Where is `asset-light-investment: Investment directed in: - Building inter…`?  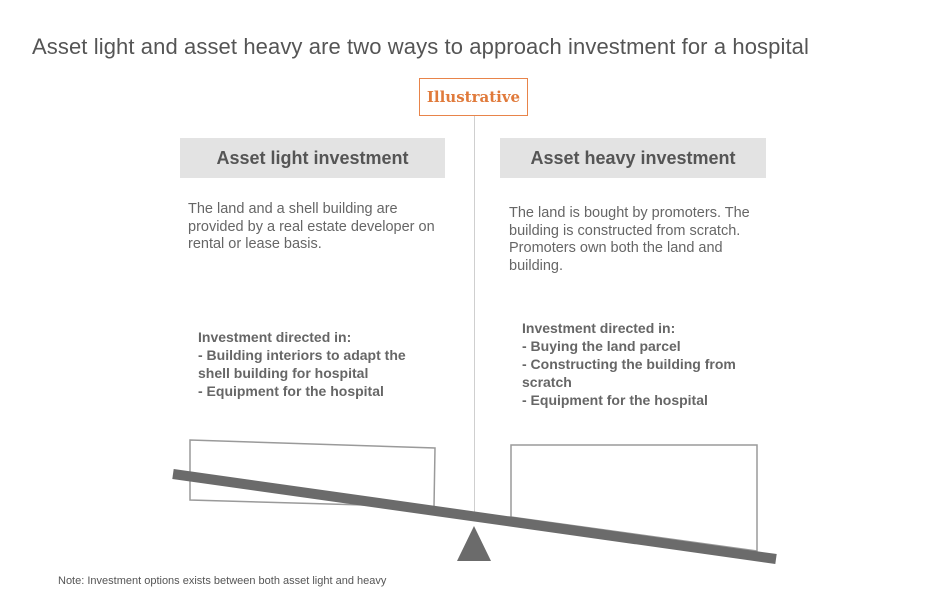
asset-light-investment: Investment directed in: - Building inter… is located at coordinates (328, 364).